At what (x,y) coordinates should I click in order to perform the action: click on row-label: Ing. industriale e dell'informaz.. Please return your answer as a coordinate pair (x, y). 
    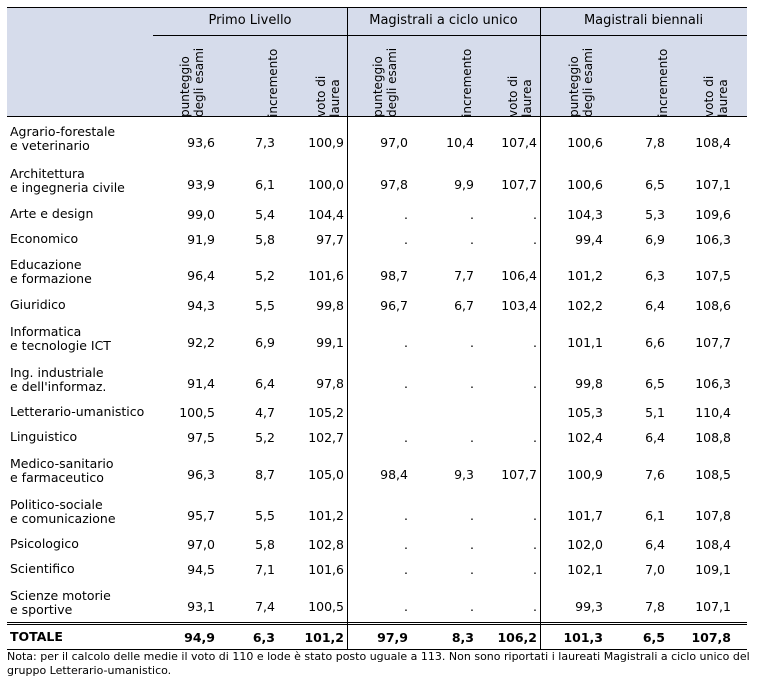
    Looking at the image, I should click on (58, 379).